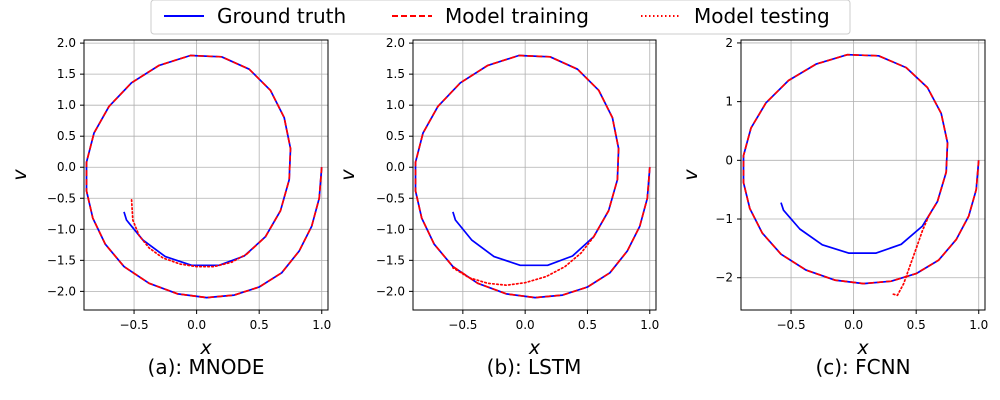 The height and width of the screenshot is (400, 1000). Describe the element at coordinates (534, 367) in the screenshot. I see `panel-caption: (b): LSTM` at that location.